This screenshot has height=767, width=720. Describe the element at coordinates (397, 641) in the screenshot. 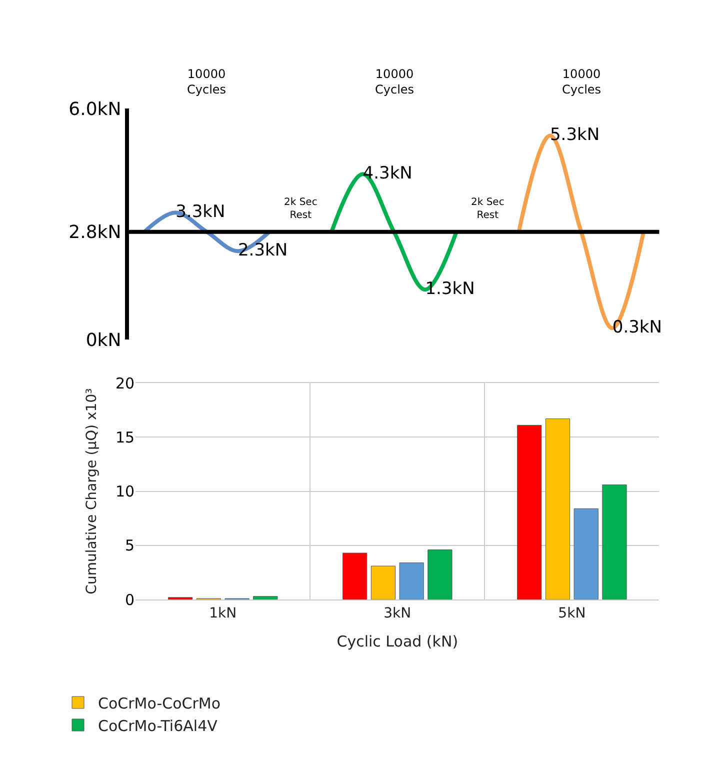

I see `x-axis-title: Cyclic Load (kN)` at that location.